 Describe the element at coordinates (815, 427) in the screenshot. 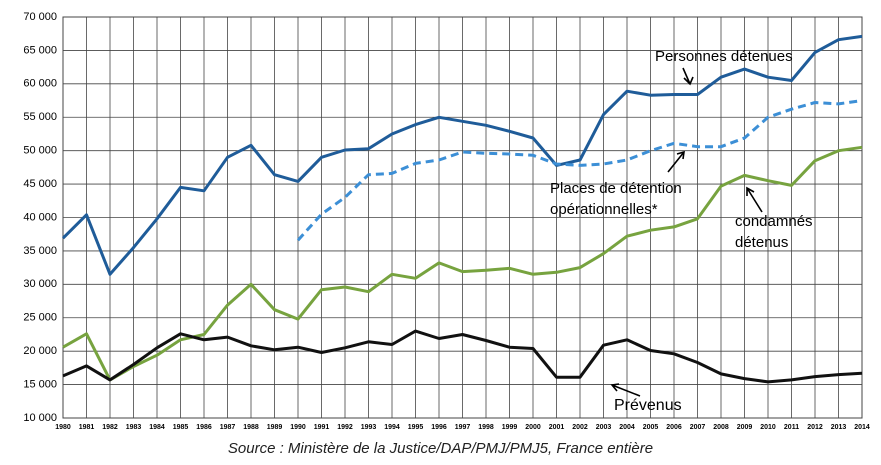

I see `x-tick-label: 2012` at that location.